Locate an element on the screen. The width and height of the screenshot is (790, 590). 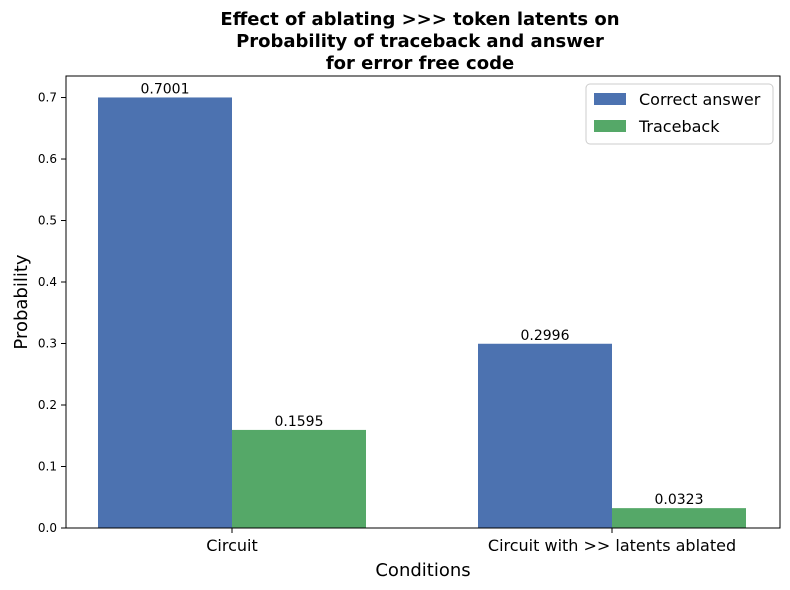
x-tick-label: Circuit is located at coordinates (232, 545).